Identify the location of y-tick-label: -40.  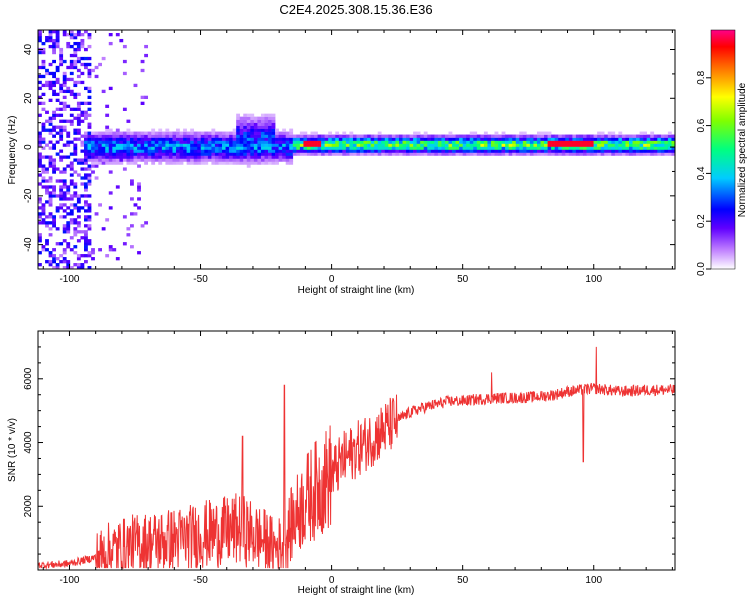
(28, 244).